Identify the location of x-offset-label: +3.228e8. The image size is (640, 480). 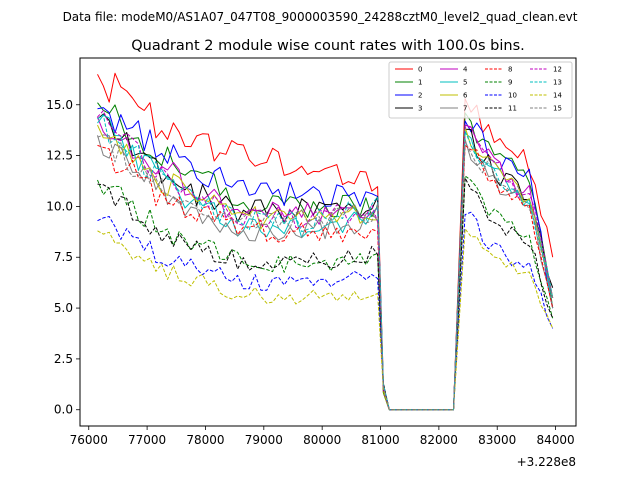
(546, 462).